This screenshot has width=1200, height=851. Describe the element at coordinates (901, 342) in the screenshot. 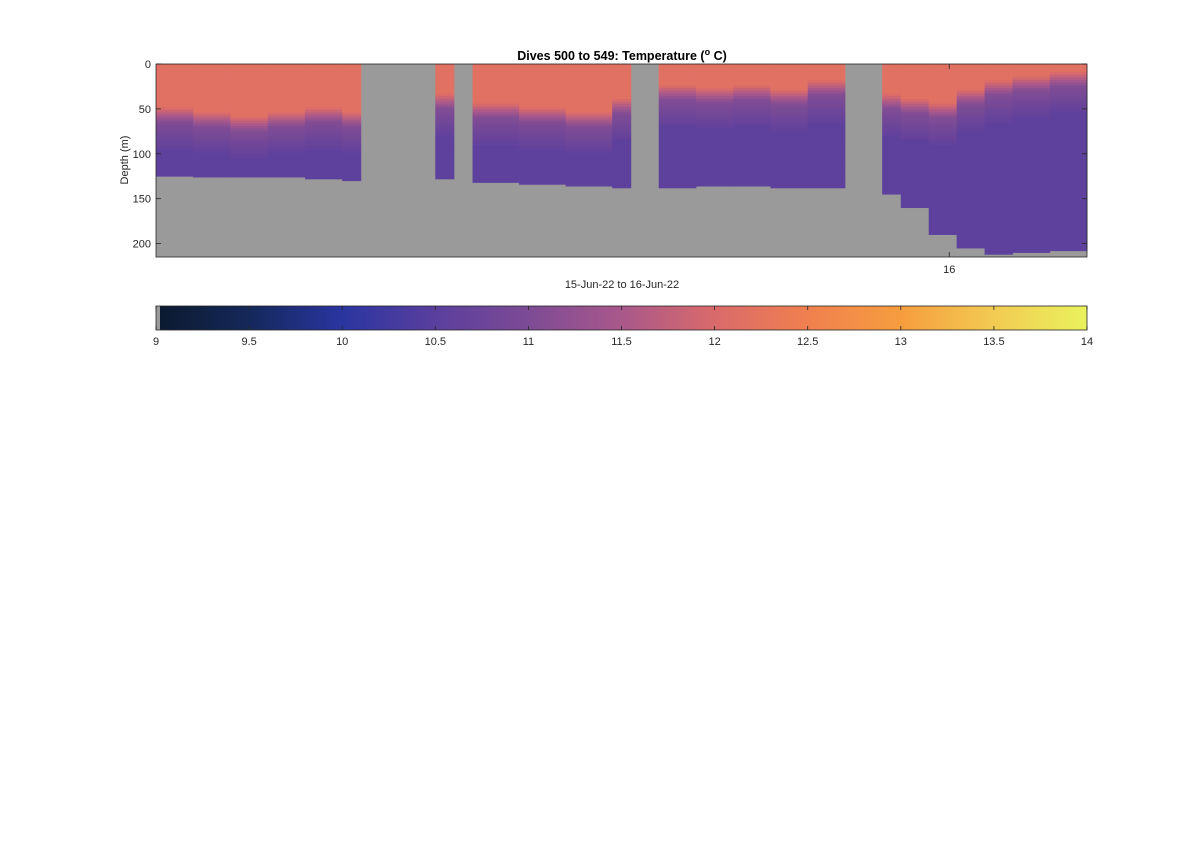

I see `colorbar-tick-label: 13` at that location.